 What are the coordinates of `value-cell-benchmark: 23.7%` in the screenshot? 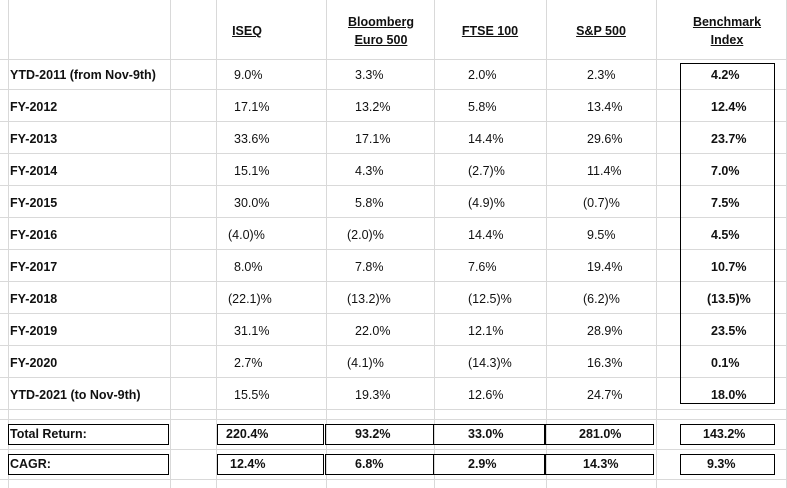 It's located at (729, 139).